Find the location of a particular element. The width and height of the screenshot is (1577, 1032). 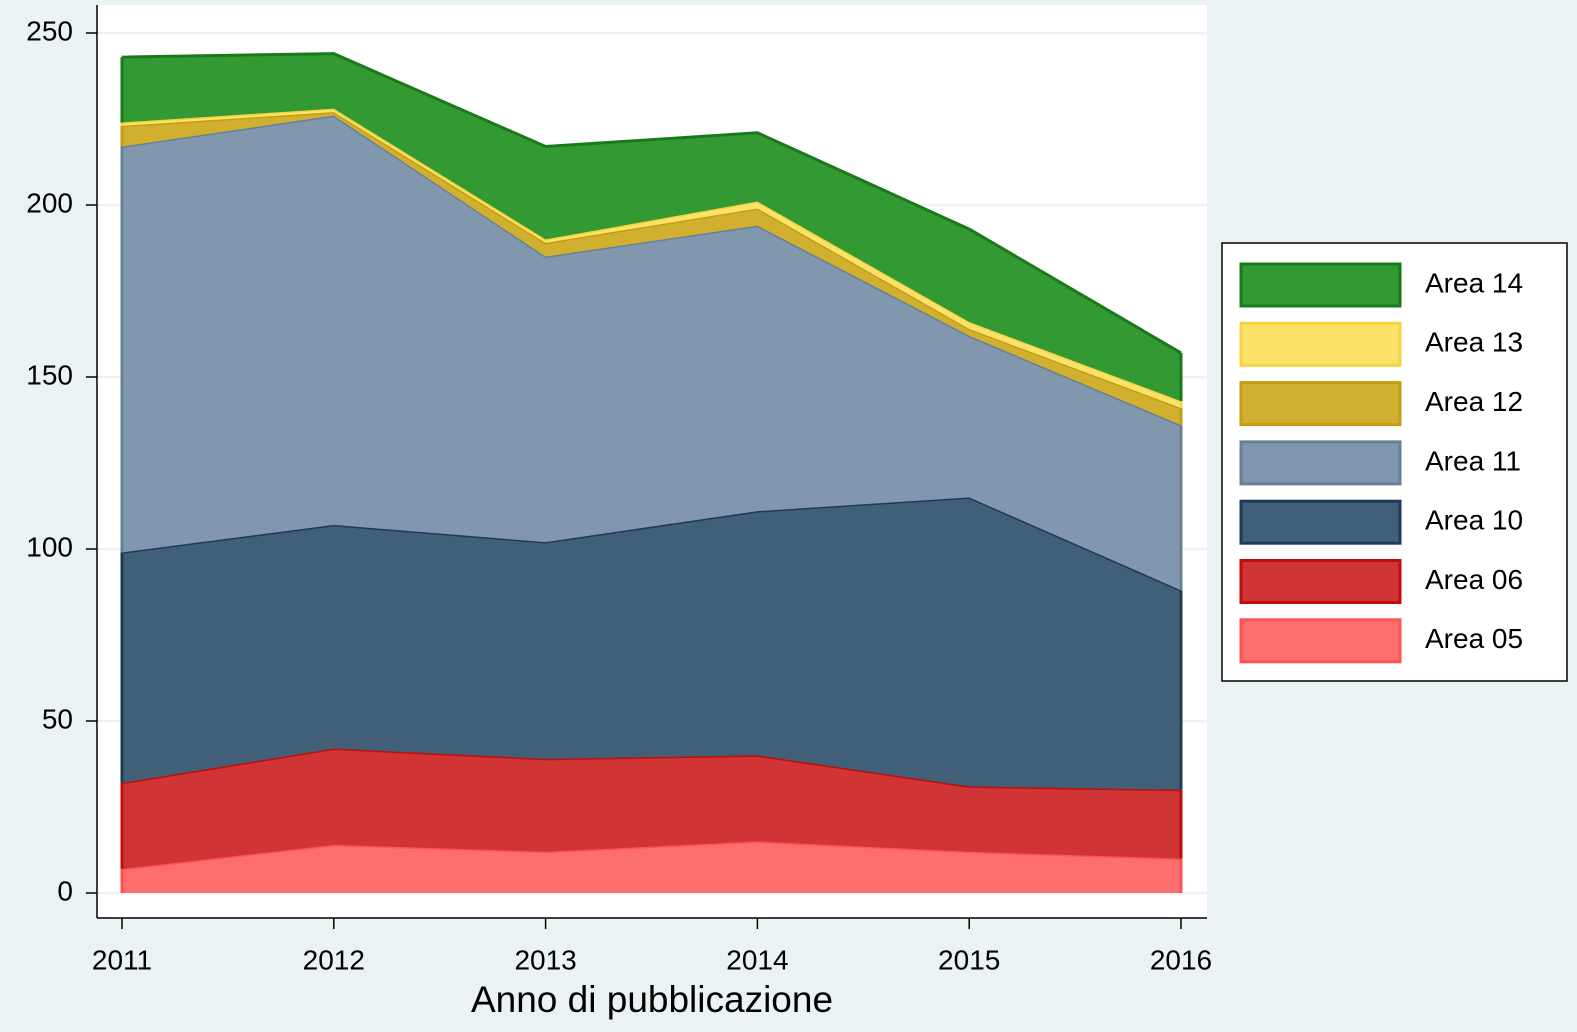

y-tick-label: 250 is located at coordinates (49, 30).